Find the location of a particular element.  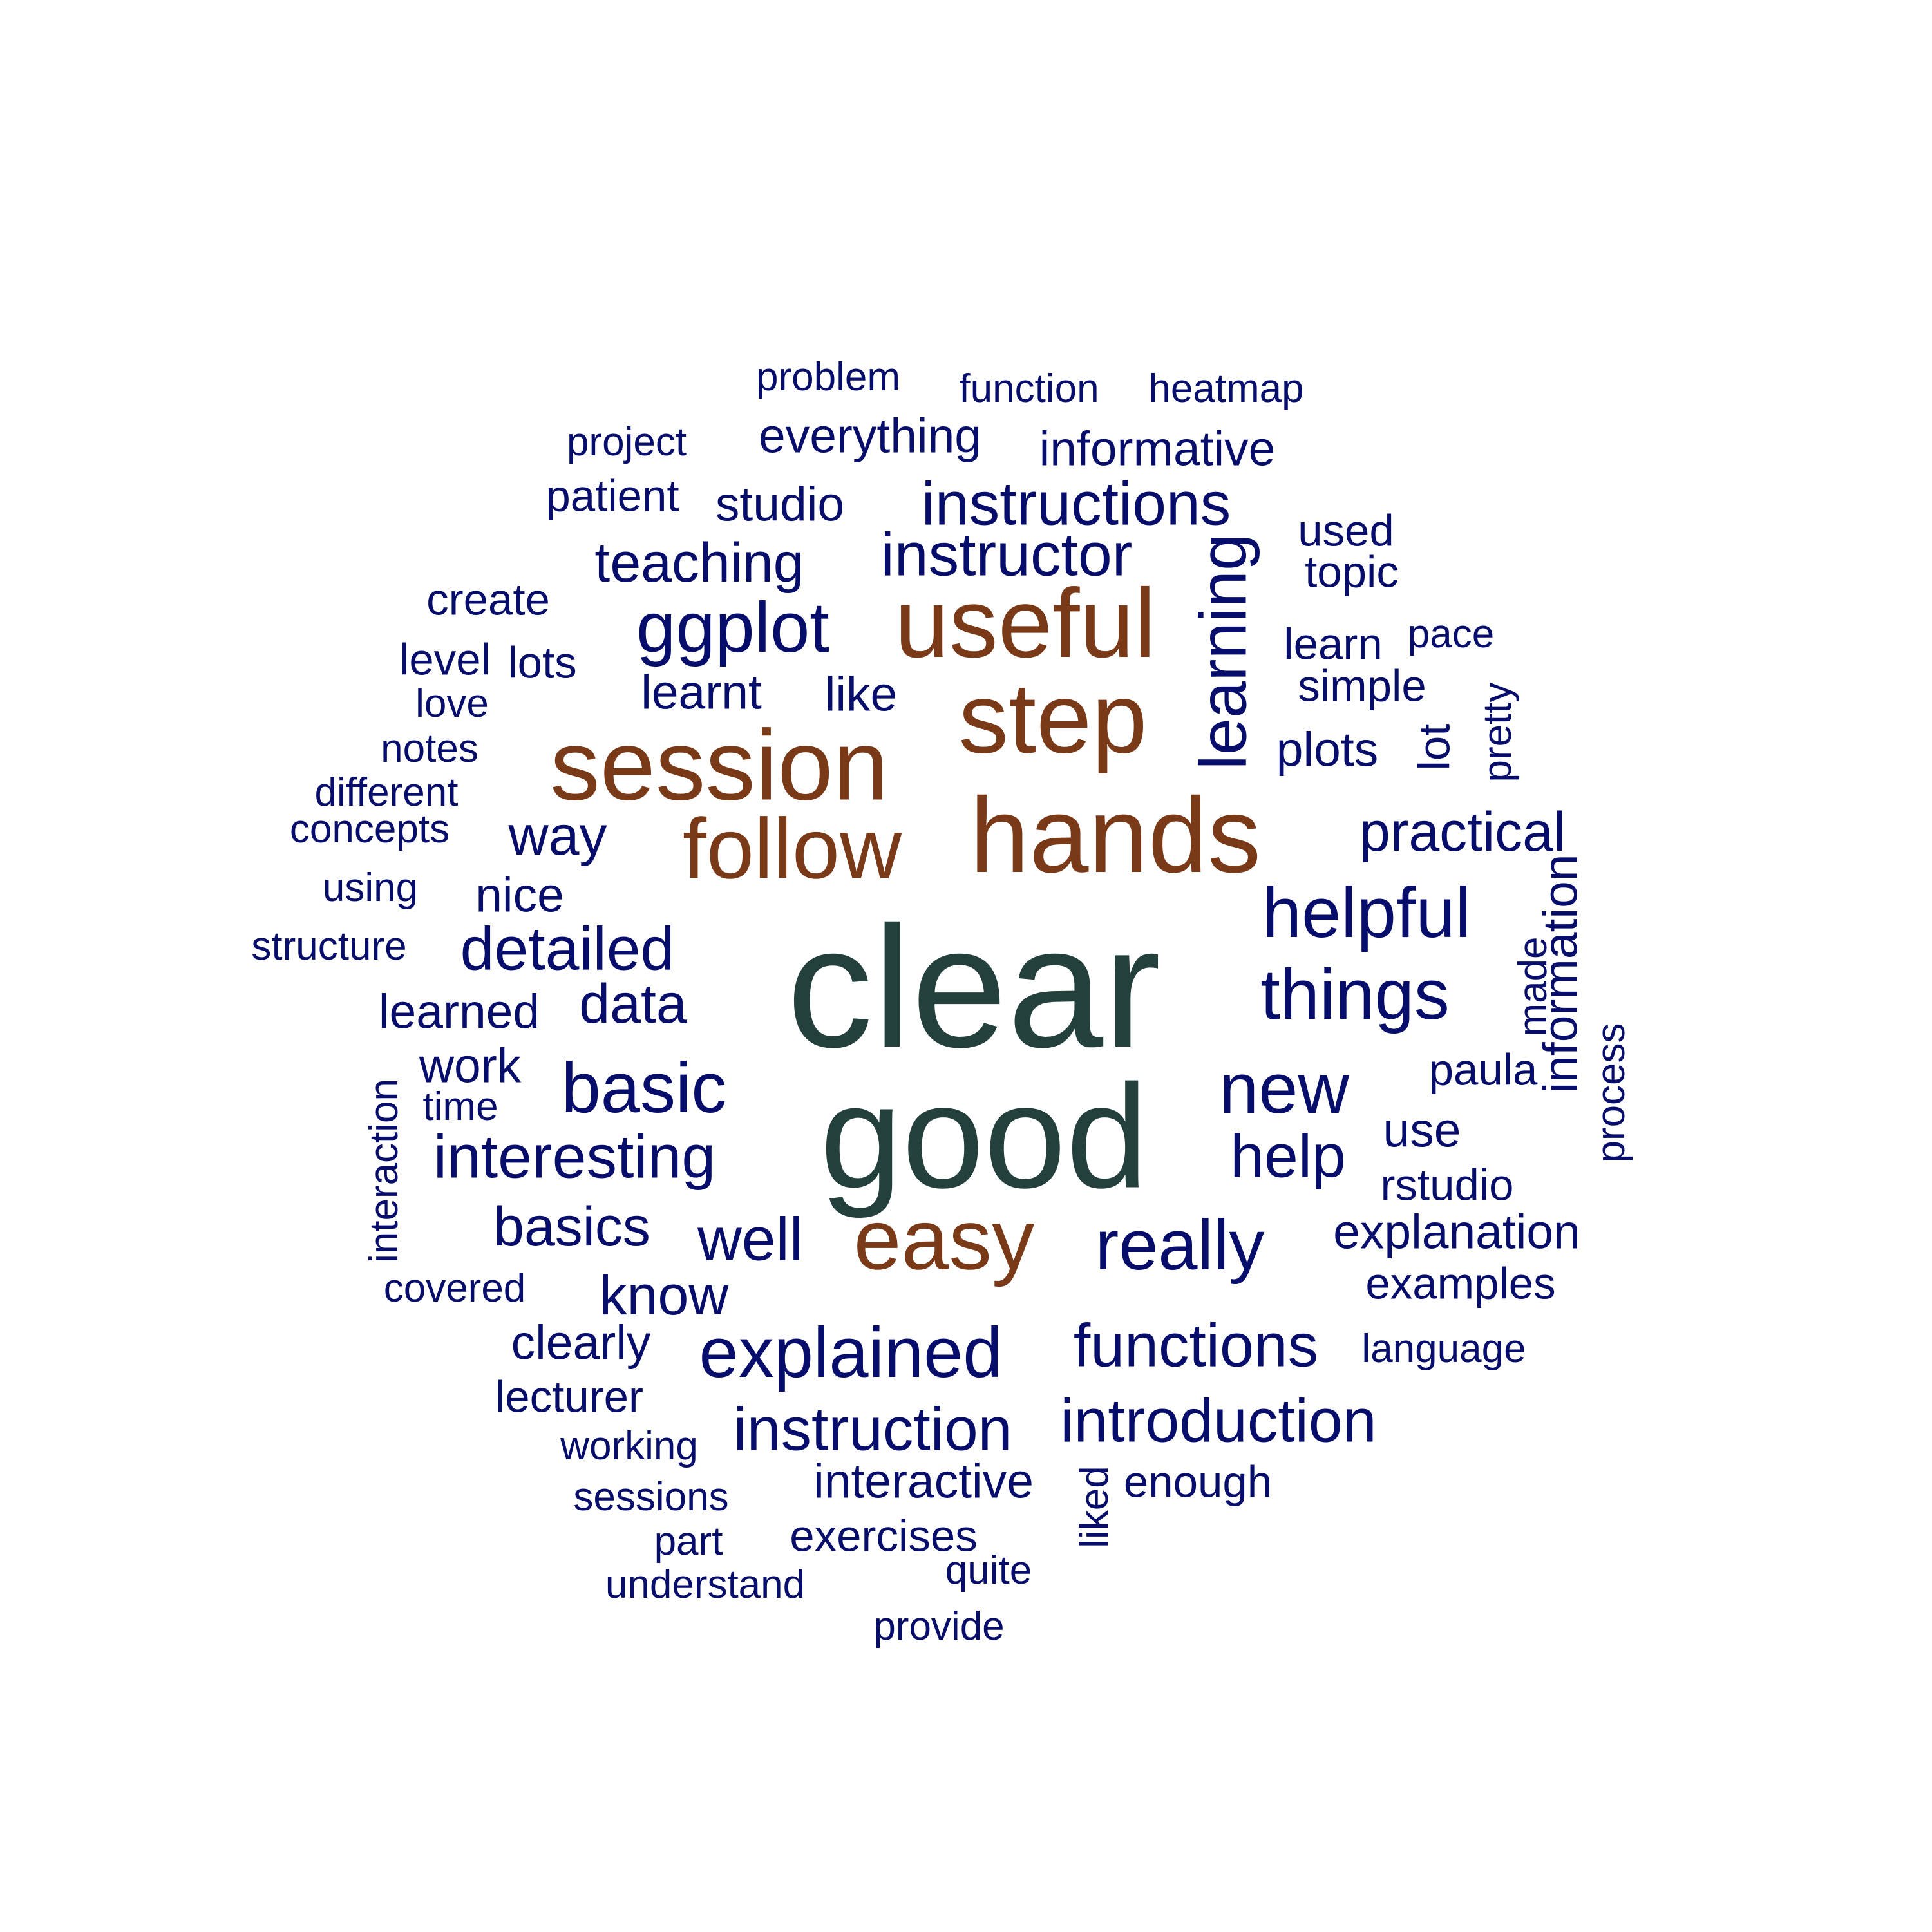

word-used: used is located at coordinates (1346, 531).